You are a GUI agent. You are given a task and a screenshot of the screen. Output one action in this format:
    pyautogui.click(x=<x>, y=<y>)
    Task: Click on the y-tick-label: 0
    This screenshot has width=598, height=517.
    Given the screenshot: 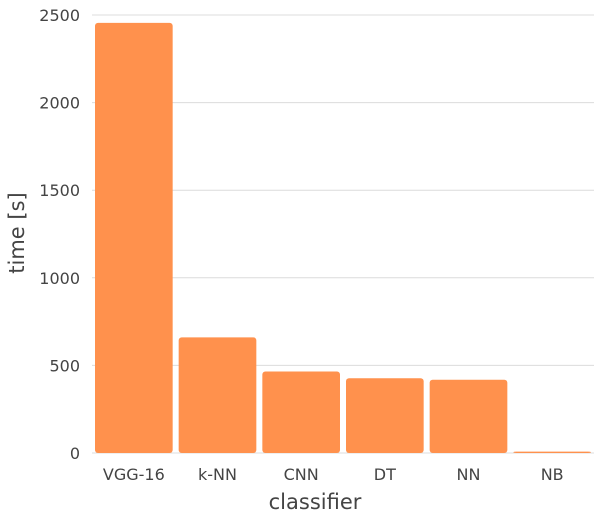 What is the action you would take?
    pyautogui.click(x=75, y=453)
    